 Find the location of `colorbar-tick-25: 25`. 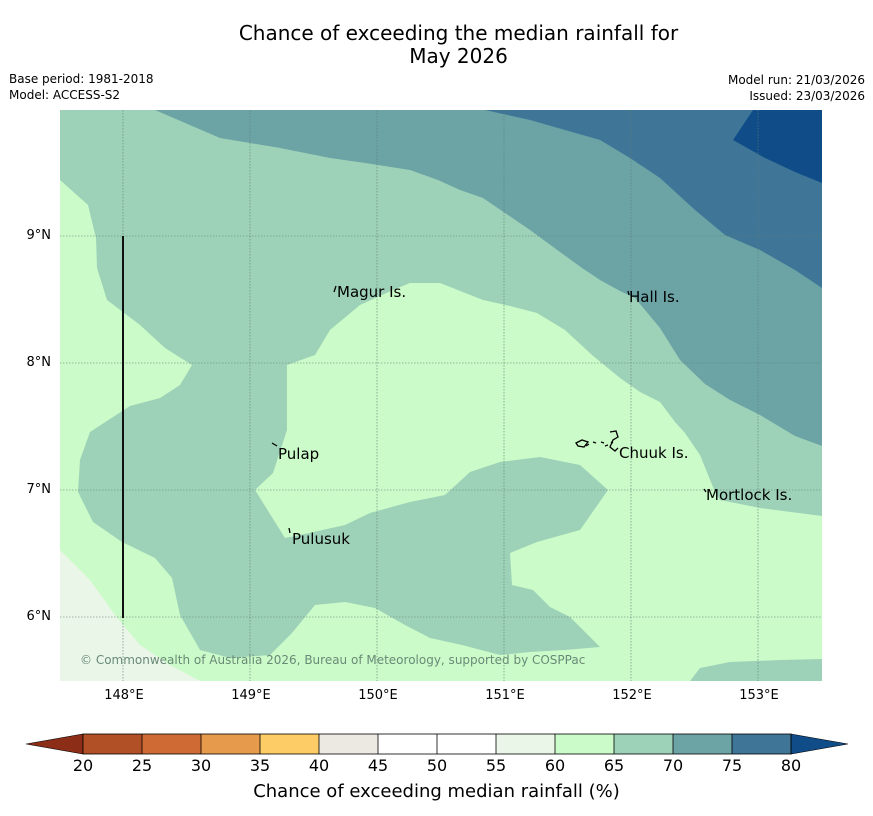

colorbar-tick-25: 25 is located at coordinates (142, 765).